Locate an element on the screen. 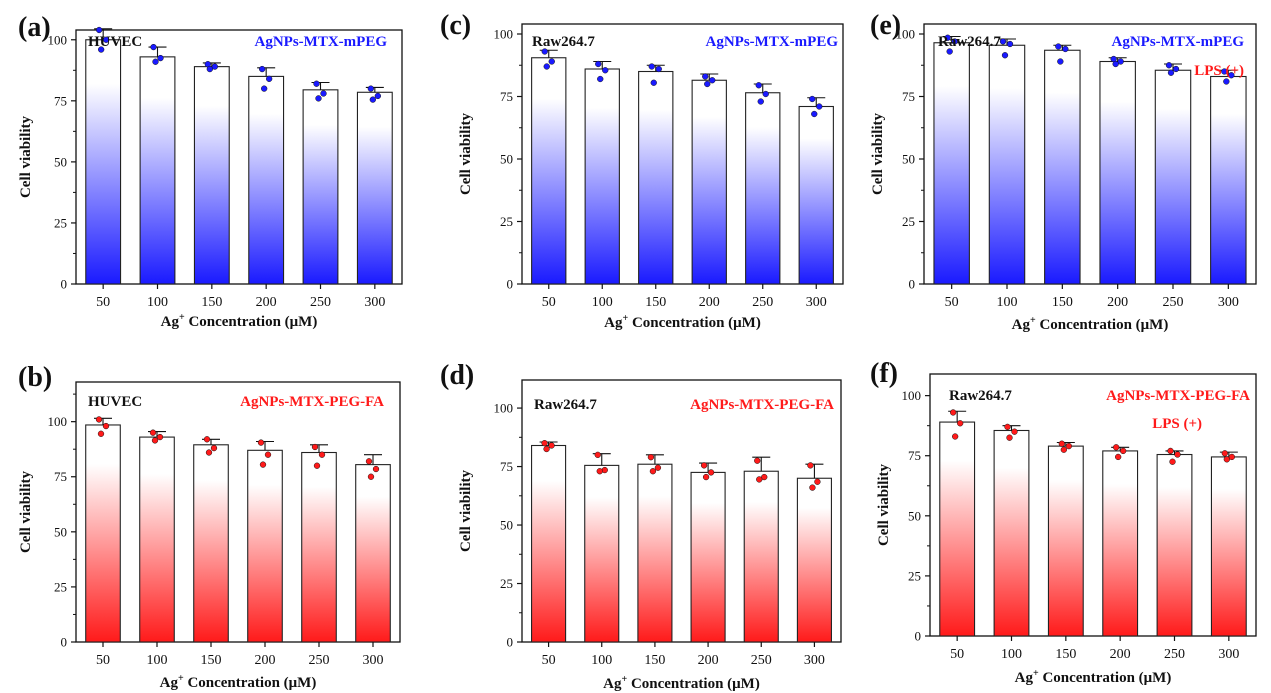 The width and height of the screenshot is (1271, 693). panel-label: (d) is located at coordinates (457, 375).